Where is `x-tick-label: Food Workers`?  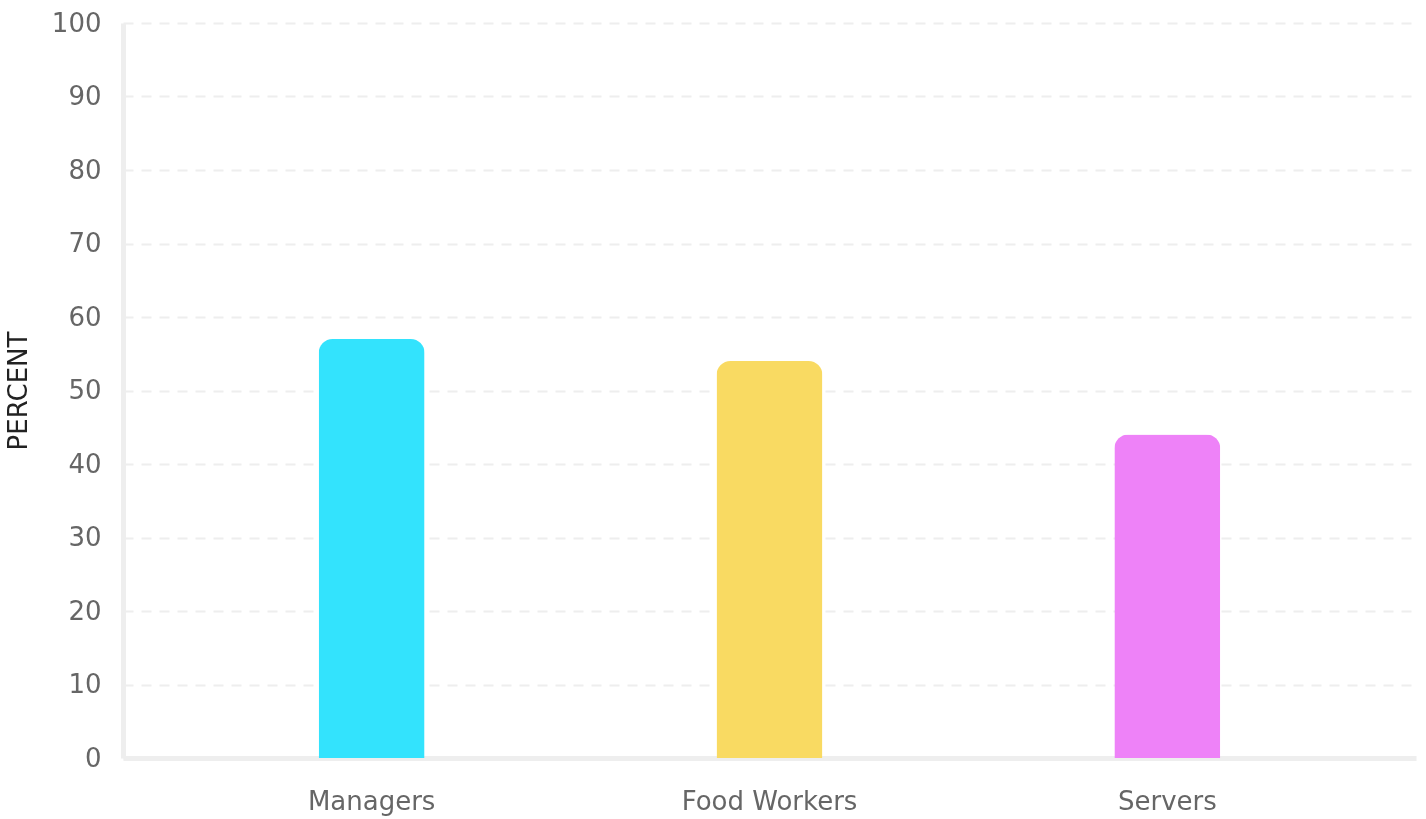
x-tick-label: Food Workers is located at coordinates (769, 800).